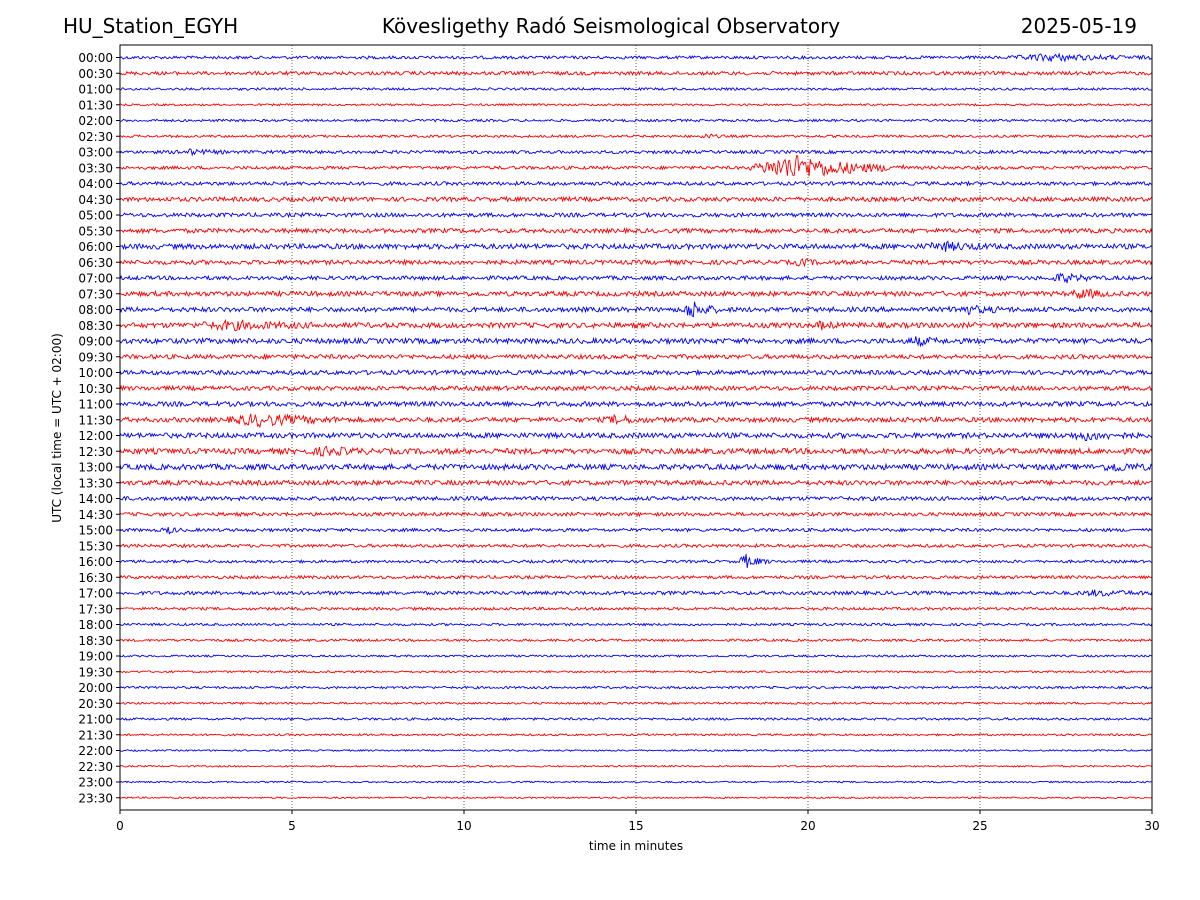 The height and width of the screenshot is (900, 1200). I want to click on y-tick-label: 01:30, so click(95, 105).